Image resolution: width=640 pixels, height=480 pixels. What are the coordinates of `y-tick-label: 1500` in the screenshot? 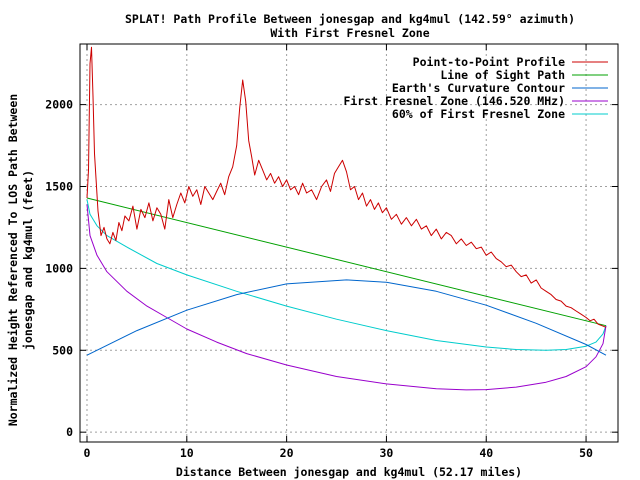 It's located at (59, 186).